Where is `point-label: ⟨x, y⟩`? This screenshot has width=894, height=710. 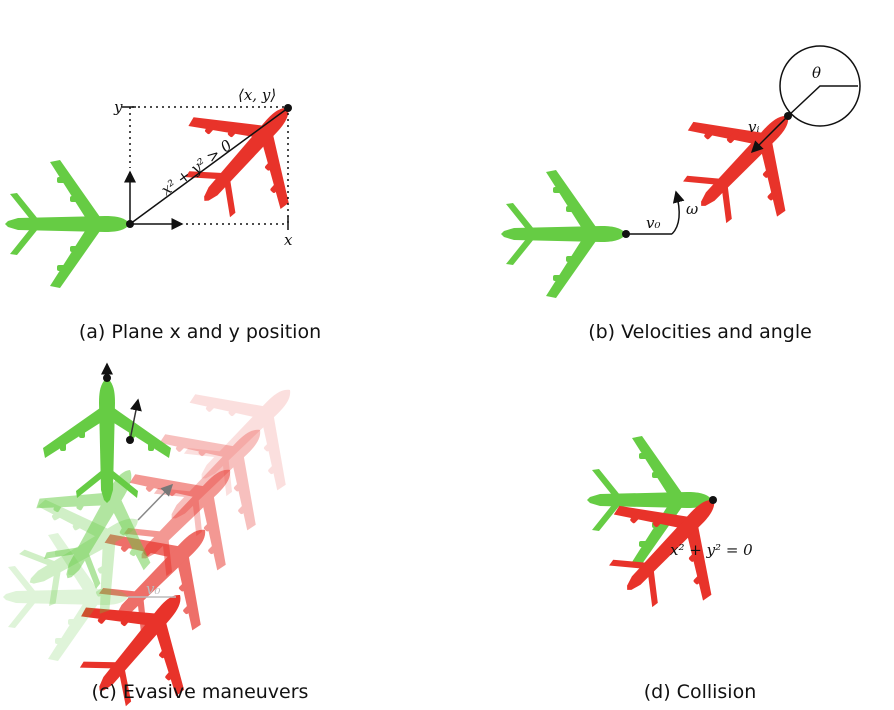
point-label: ⟨x, y⟩ is located at coordinates (257, 95).